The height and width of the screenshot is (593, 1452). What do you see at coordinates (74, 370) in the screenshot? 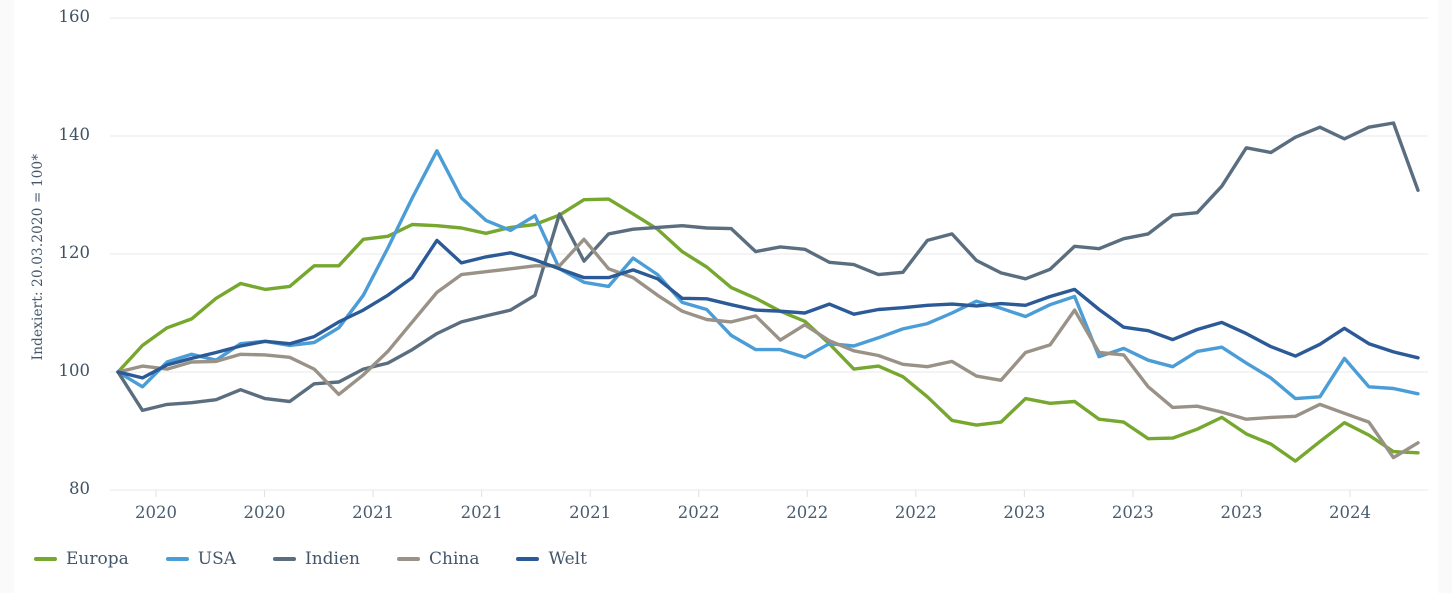
I see `y-tick-label-100: 100` at bounding box center [74, 370].